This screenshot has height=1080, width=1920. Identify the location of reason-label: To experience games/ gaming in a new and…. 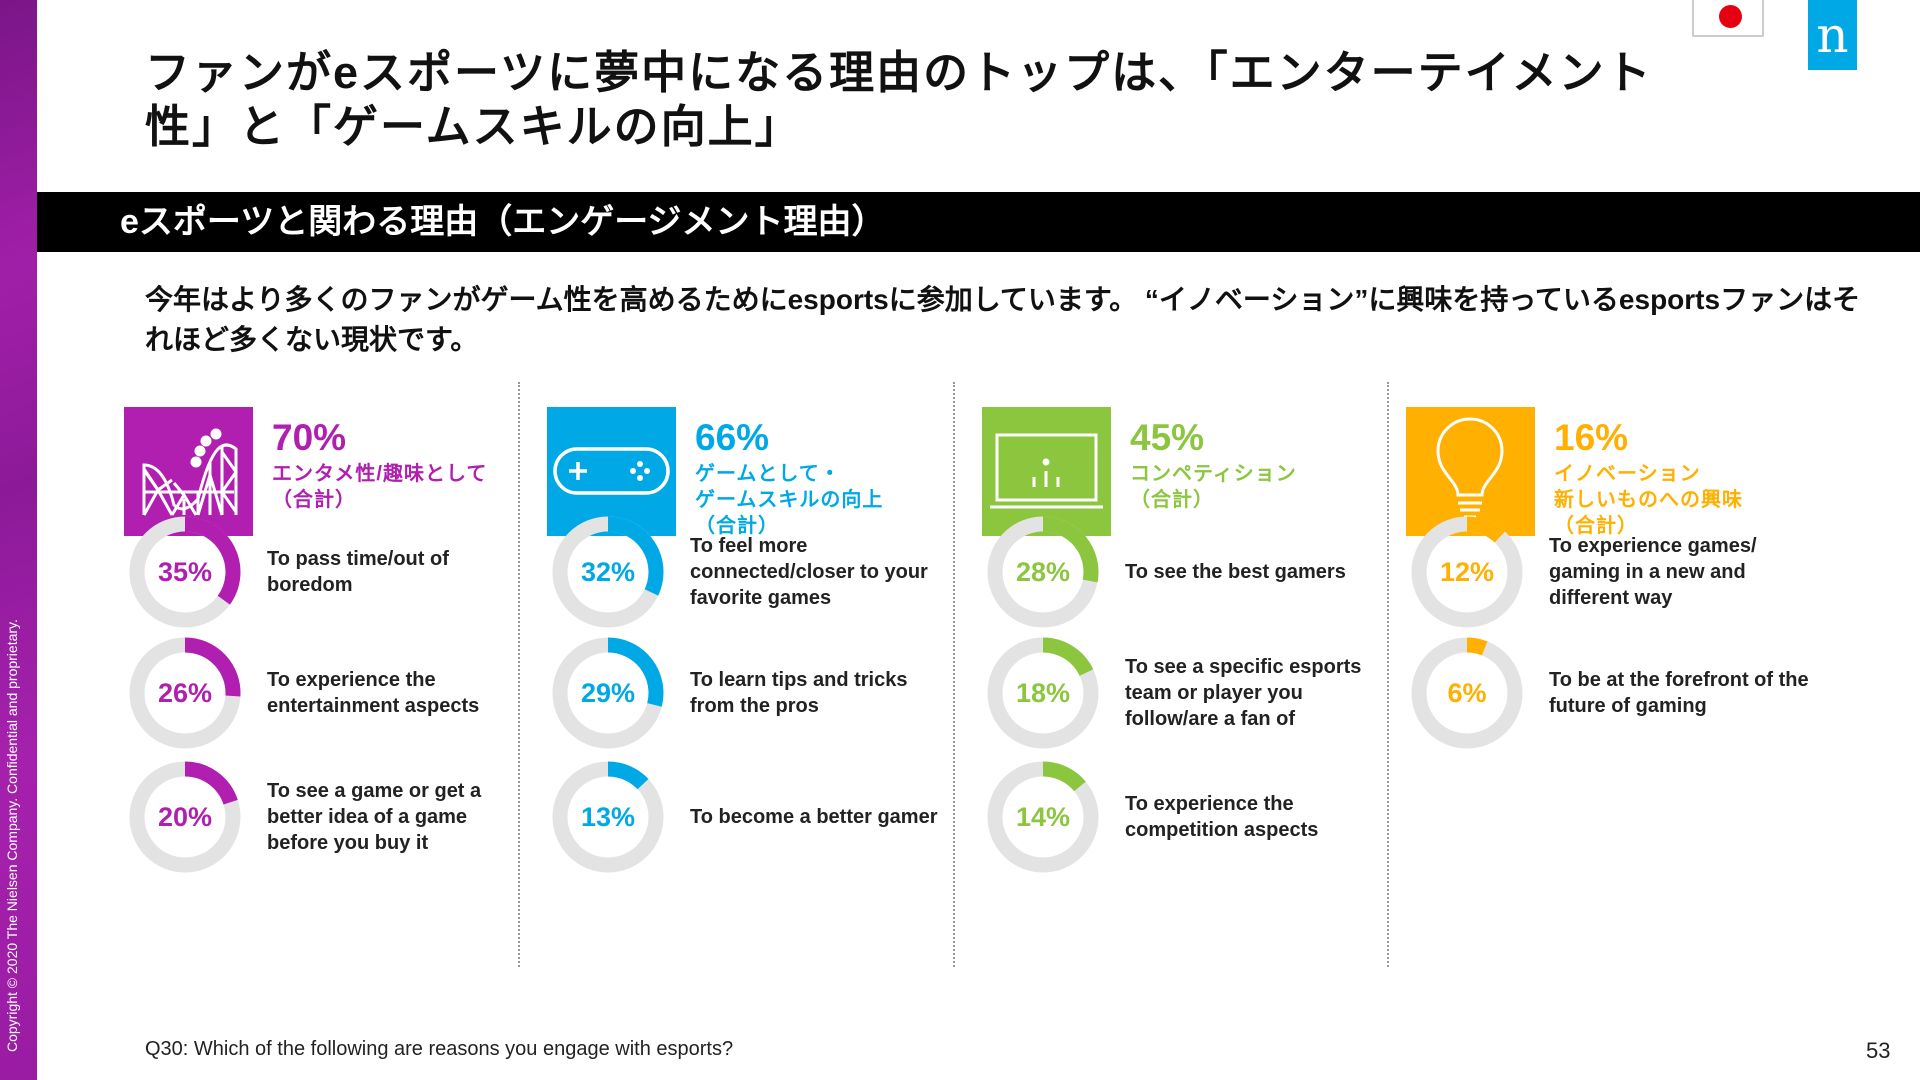
(1653, 572).